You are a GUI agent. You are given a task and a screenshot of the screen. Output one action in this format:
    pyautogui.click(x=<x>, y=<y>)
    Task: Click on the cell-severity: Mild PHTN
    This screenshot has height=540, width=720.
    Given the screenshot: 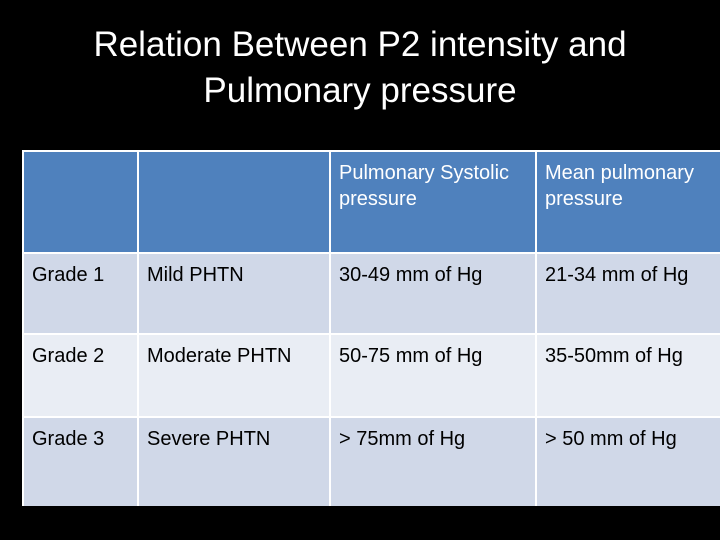 What is the action you would take?
    pyautogui.click(x=234, y=293)
    